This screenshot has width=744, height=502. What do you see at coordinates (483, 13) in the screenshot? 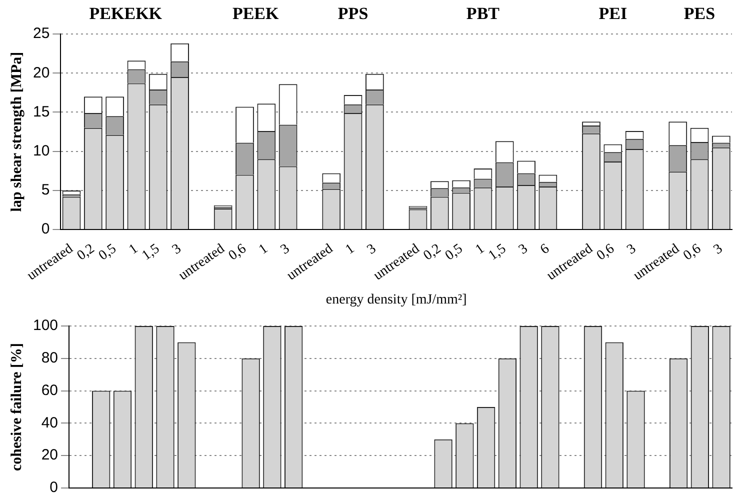
I see `text: PBT` at bounding box center [483, 13].